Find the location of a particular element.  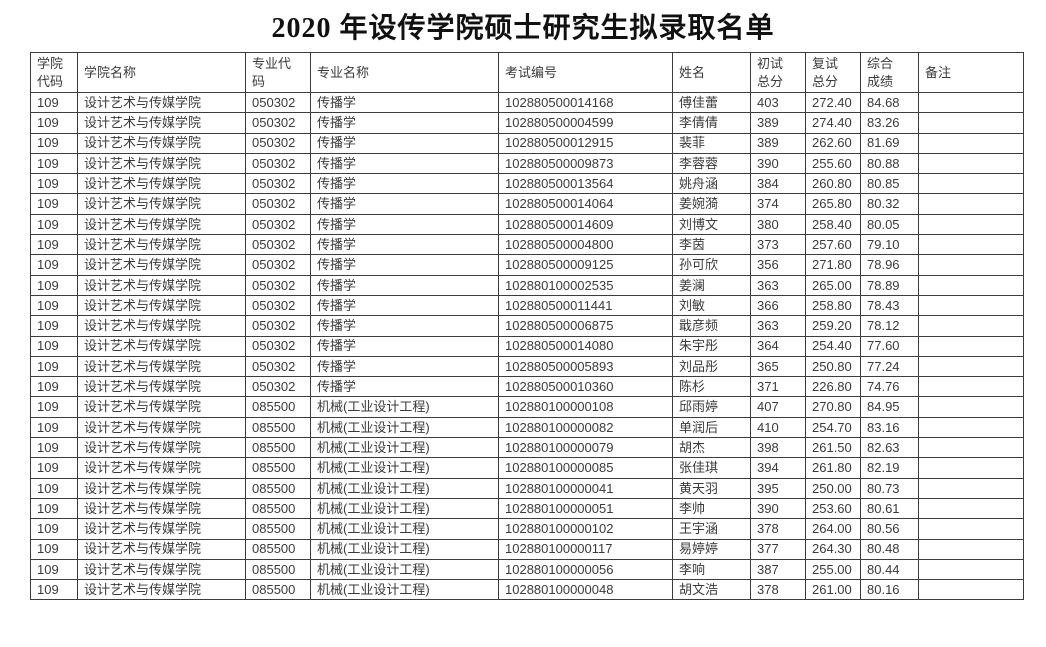

cell-overall-score: 83.16 is located at coordinates (889, 427).